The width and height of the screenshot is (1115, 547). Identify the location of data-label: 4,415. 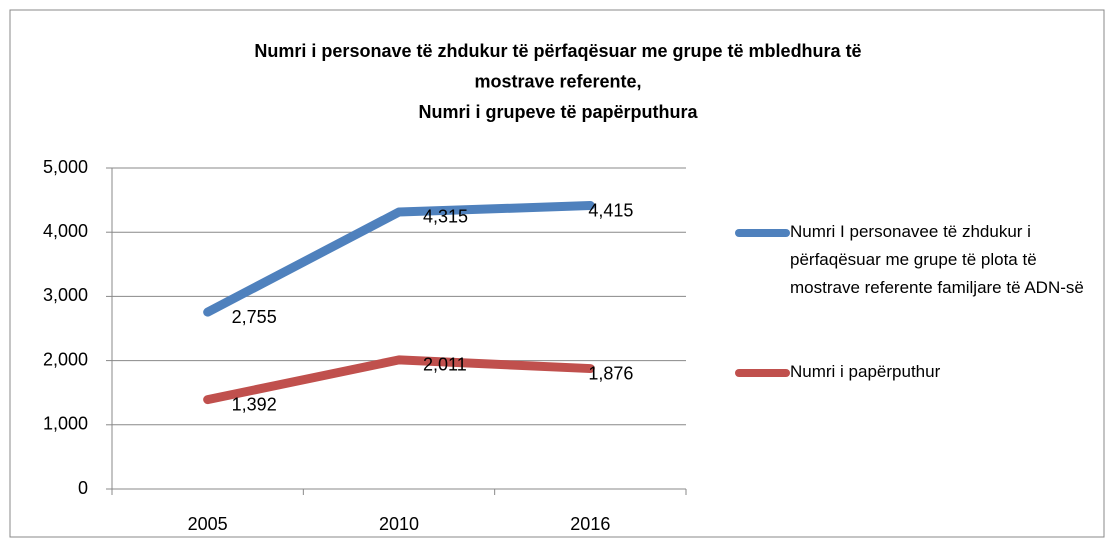
(610, 210).